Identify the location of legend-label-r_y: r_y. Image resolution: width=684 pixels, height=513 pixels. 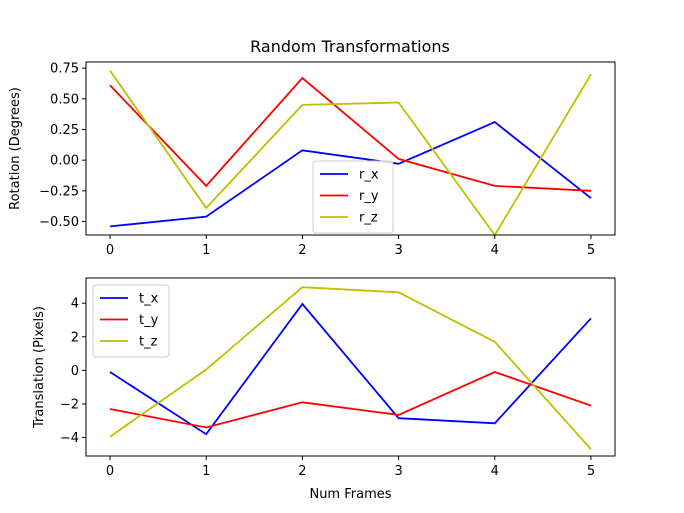
(369, 196).